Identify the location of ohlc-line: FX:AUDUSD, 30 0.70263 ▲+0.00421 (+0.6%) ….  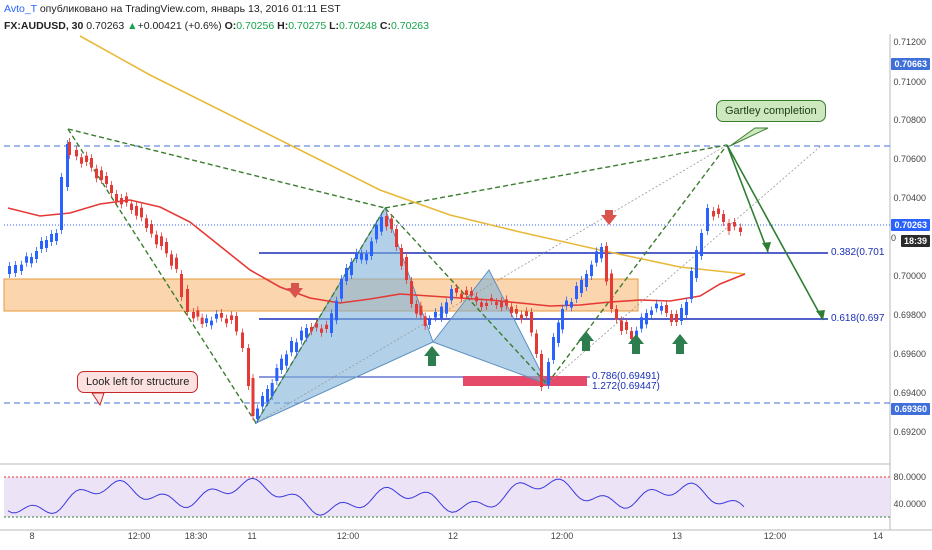
(216, 26).